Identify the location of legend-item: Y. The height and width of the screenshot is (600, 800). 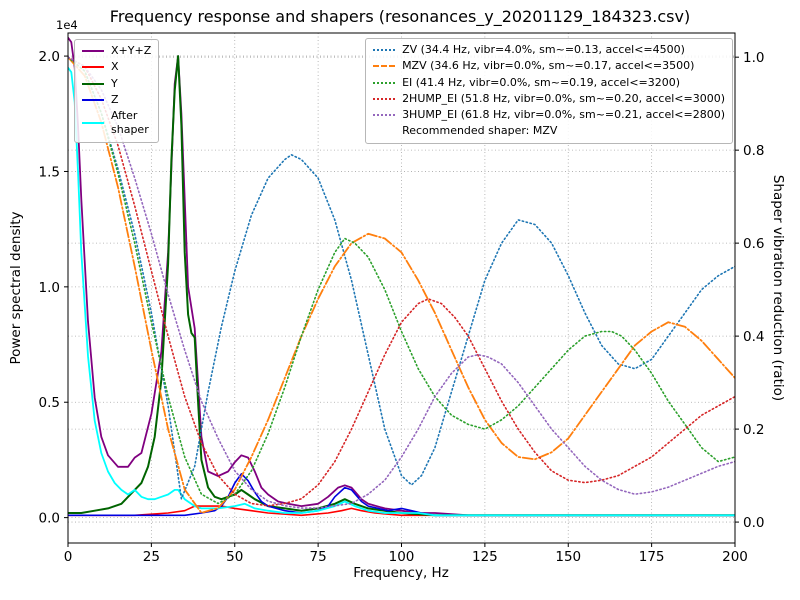
(116, 84).